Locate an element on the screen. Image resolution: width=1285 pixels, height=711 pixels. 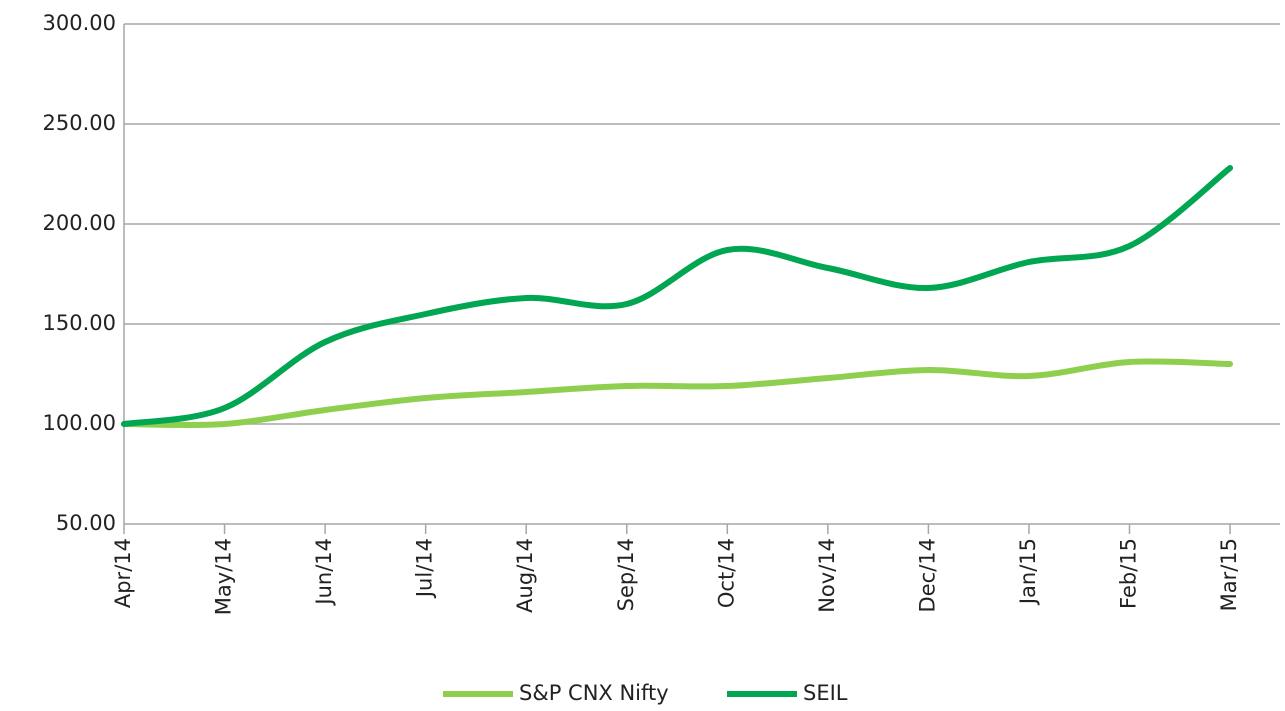
x-tick-label: Jun/14 is located at coordinates (324, 572).